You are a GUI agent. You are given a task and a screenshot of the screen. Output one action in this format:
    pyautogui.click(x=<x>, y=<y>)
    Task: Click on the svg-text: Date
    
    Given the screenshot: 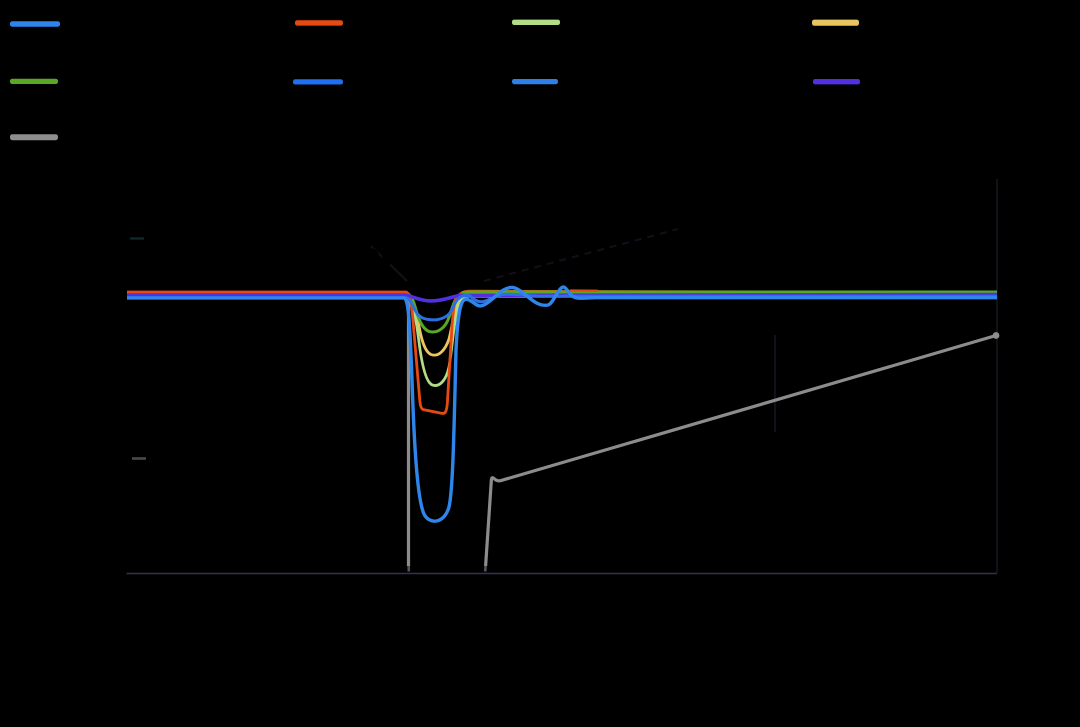 What is the action you would take?
    pyautogui.click(x=561, y=697)
    